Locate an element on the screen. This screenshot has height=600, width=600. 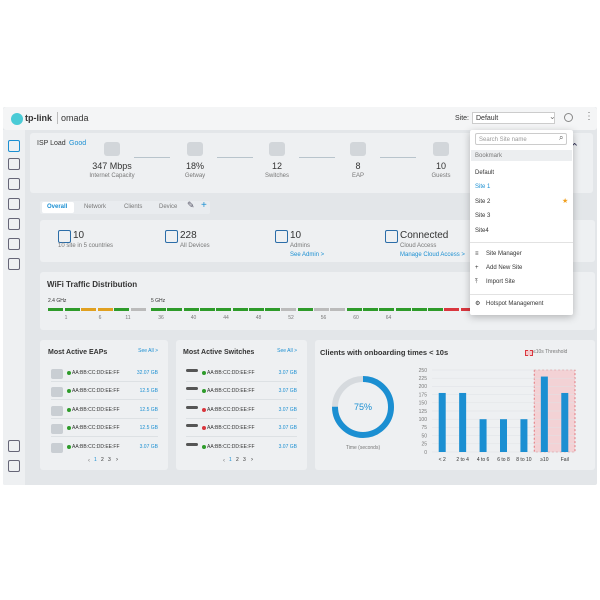
summary-value: 228 is located at coordinates (188, 235).